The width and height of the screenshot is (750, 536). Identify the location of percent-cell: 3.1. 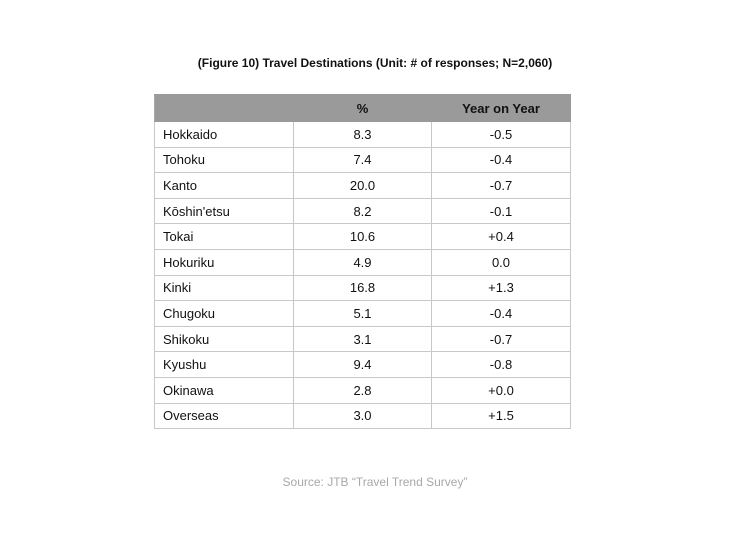
(362, 339).